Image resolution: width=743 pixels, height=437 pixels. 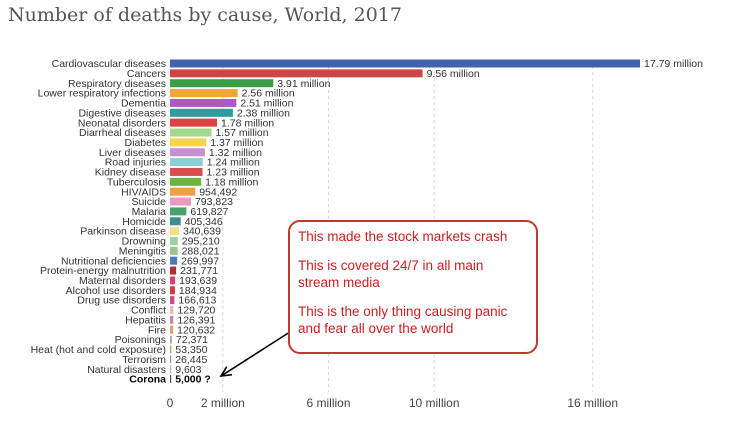 I want to click on value-label: 17.79 million, so click(x=673, y=64).